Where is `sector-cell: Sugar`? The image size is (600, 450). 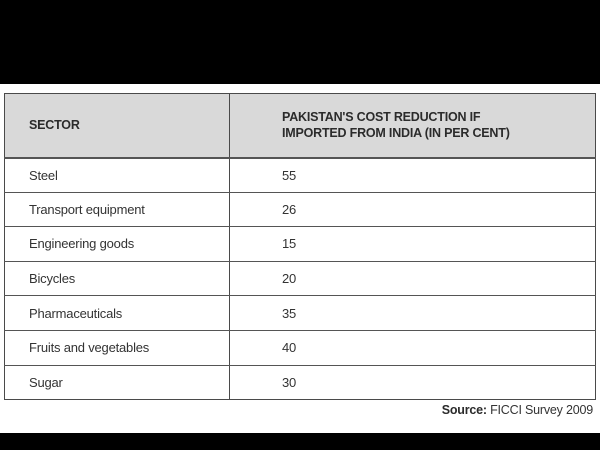 sector-cell: Sugar is located at coordinates (46, 382).